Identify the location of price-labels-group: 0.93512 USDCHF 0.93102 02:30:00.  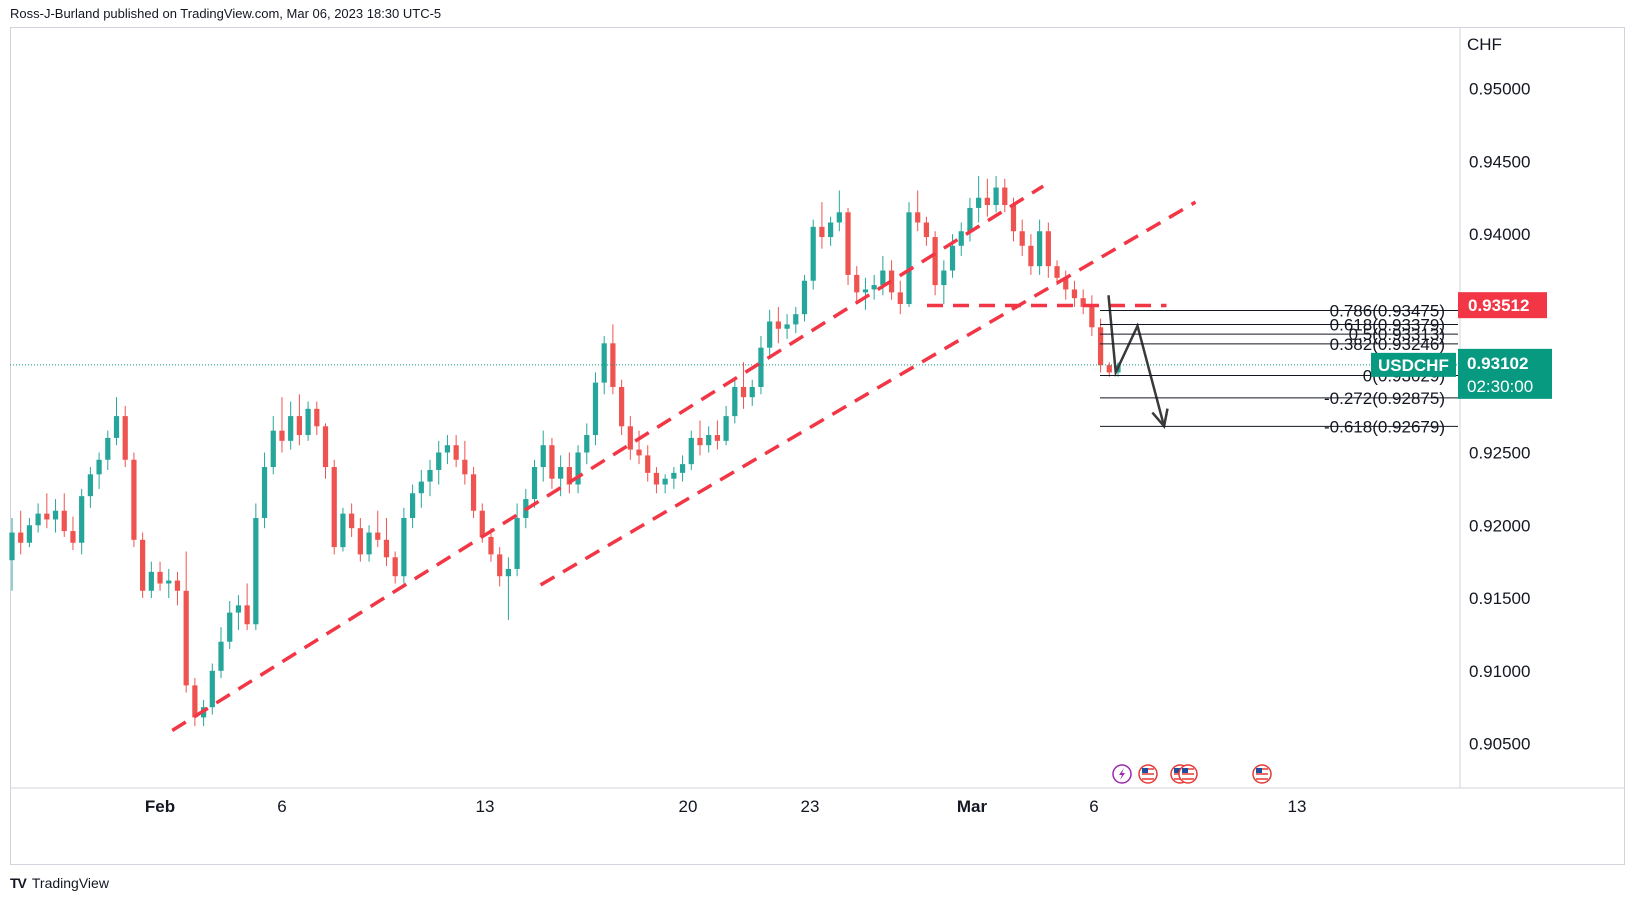
(1461, 345).